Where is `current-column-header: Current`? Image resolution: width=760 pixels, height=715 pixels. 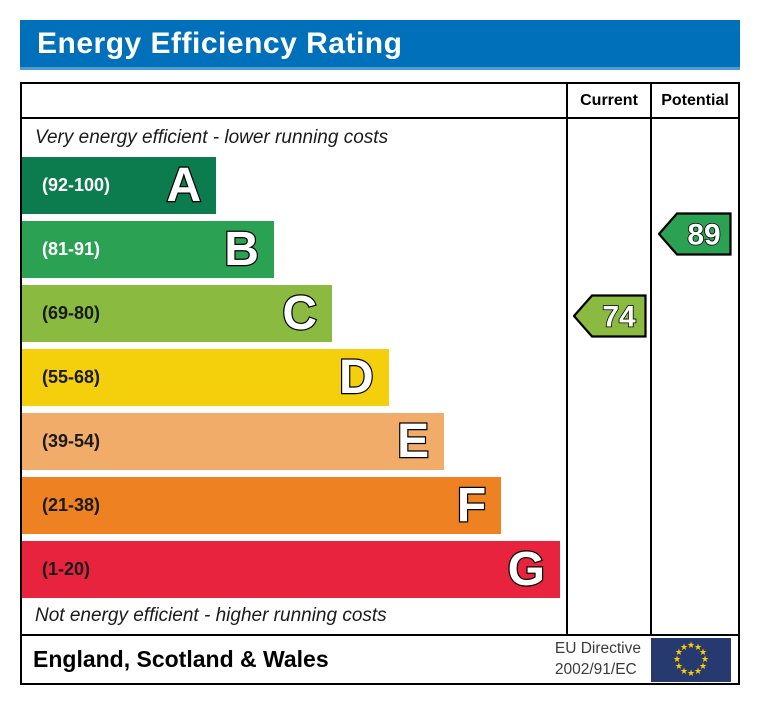
current-column-header: Current is located at coordinates (608, 100).